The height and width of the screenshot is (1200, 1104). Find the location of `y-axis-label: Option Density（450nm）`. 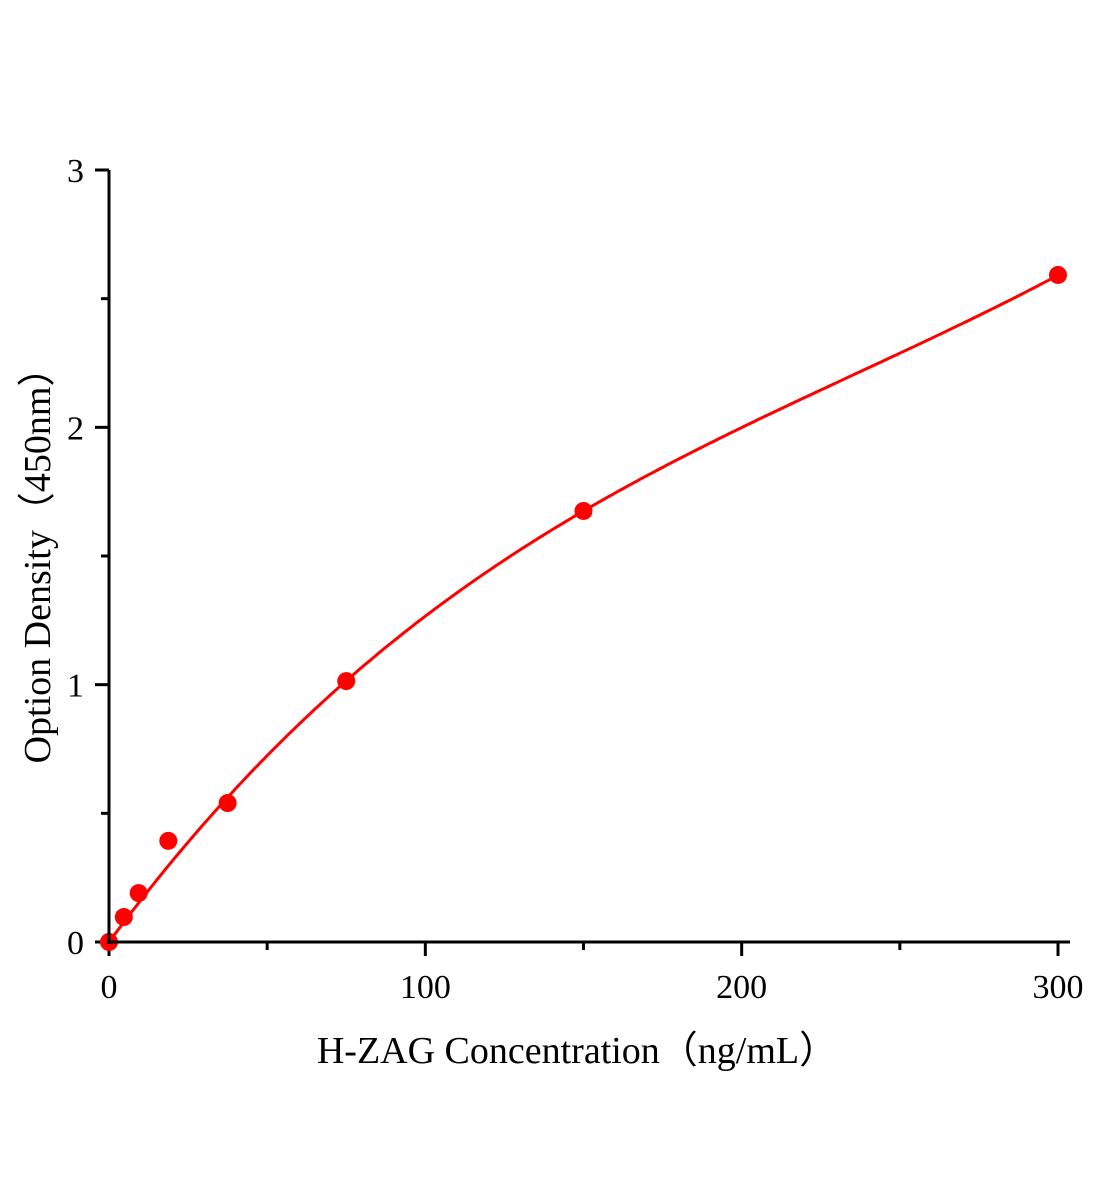

y-axis-label: Option Density（450nm） is located at coordinates (38, 556).